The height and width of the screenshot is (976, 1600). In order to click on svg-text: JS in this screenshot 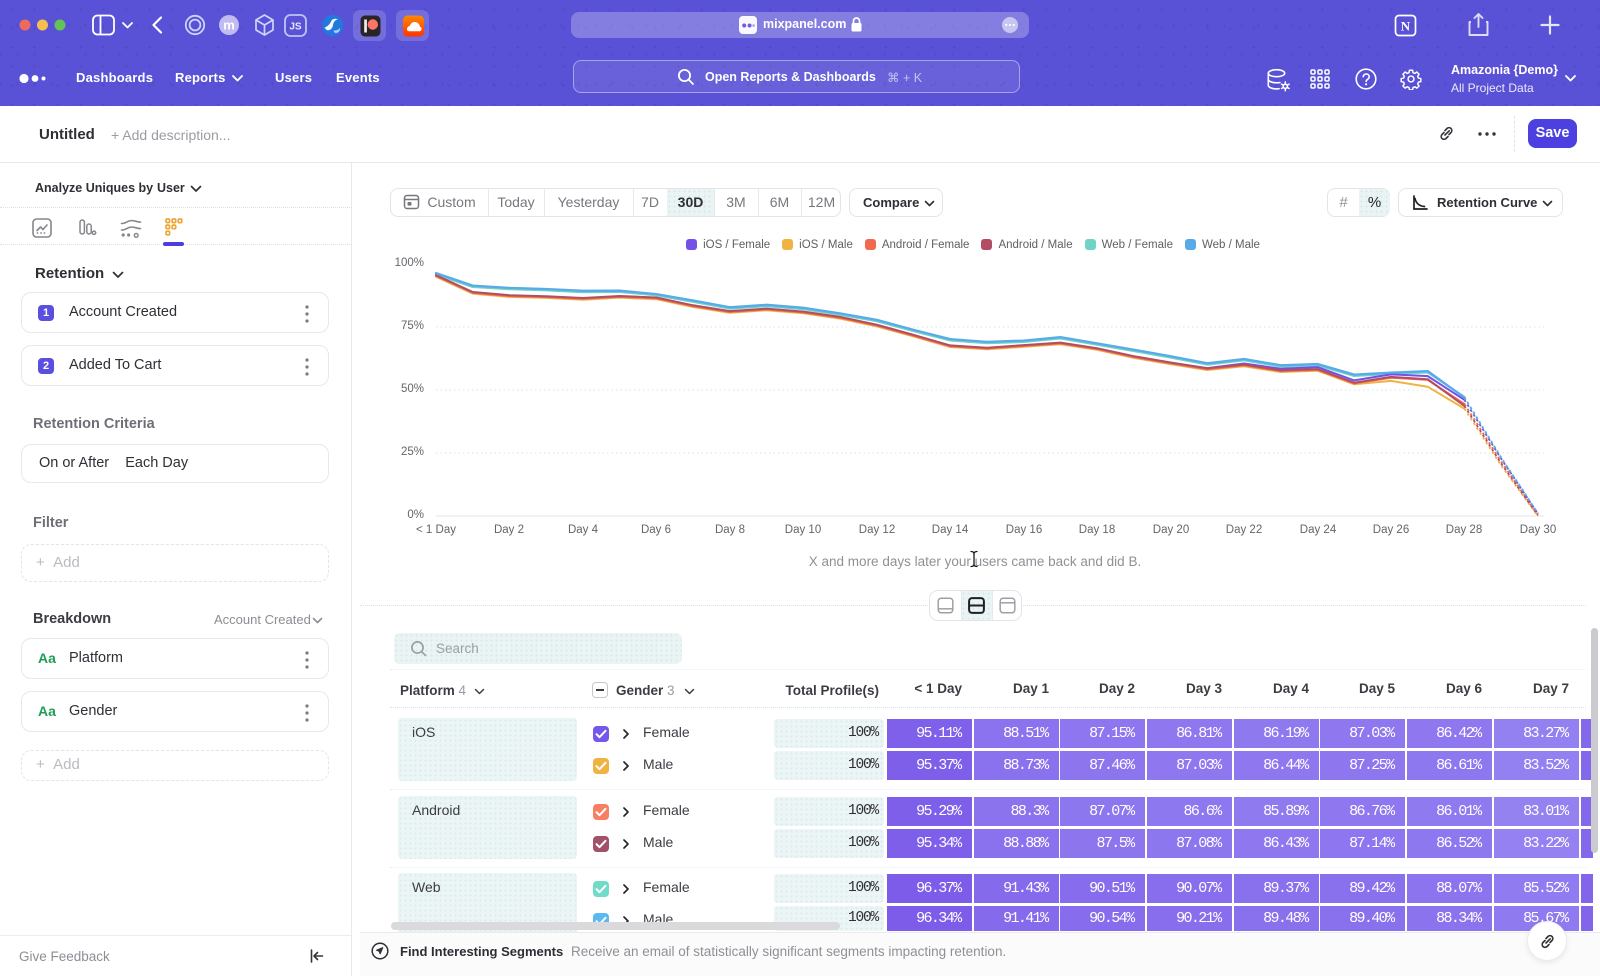, I will do `click(295, 27)`.